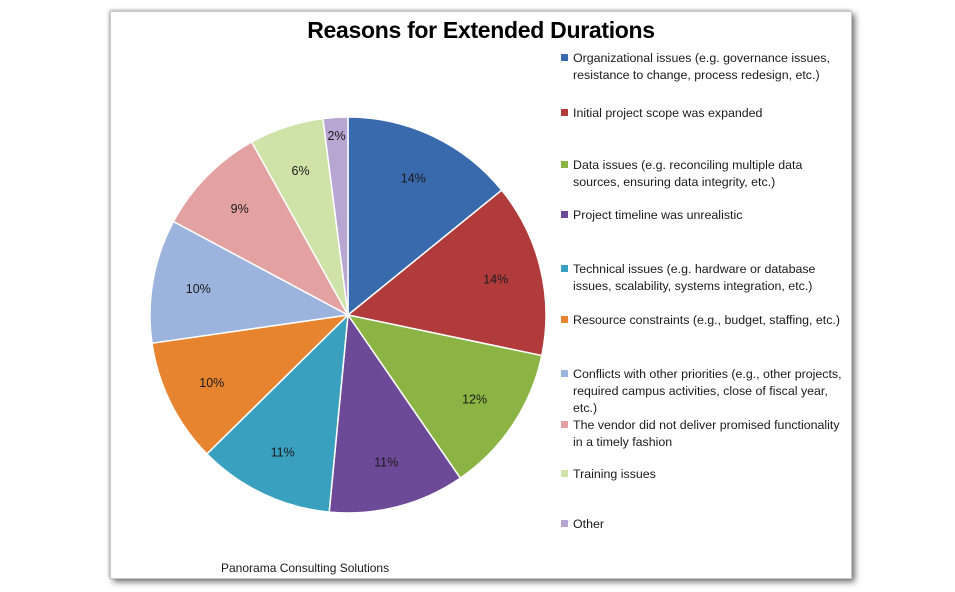  What do you see at coordinates (658, 215) in the screenshot?
I see `legend-label-4: Project timeline was unrealistic` at bounding box center [658, 215].